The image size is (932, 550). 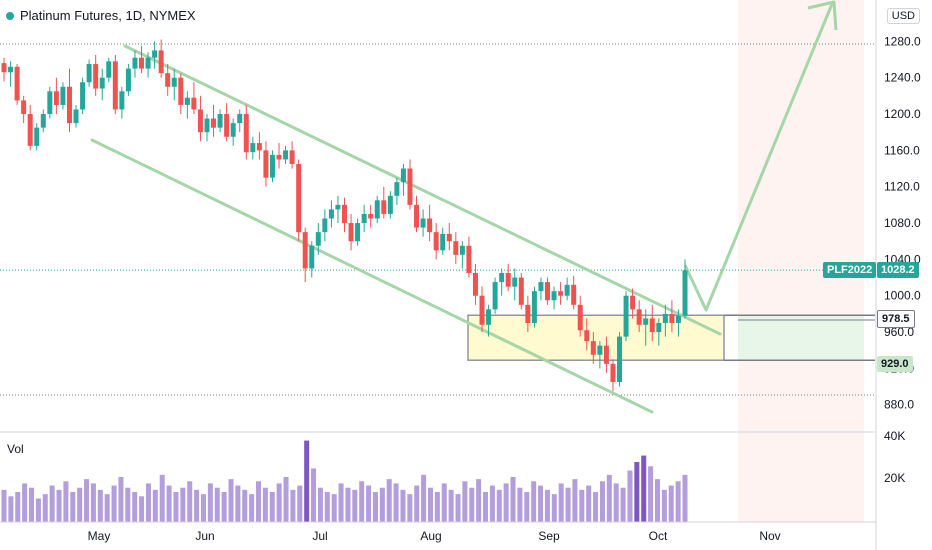 I want to click on currency-badge: USD, so click(x=903, y=16).